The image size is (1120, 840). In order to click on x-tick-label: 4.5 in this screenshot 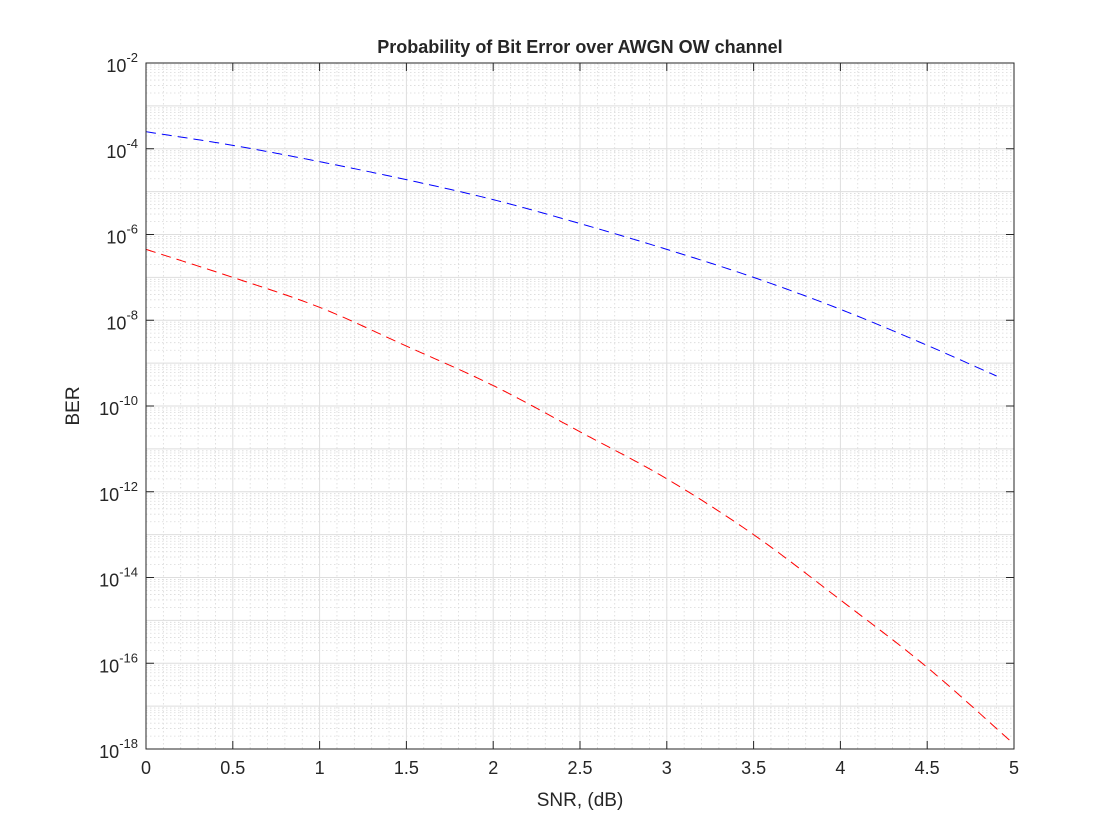, I will do `click(927, 768)`.